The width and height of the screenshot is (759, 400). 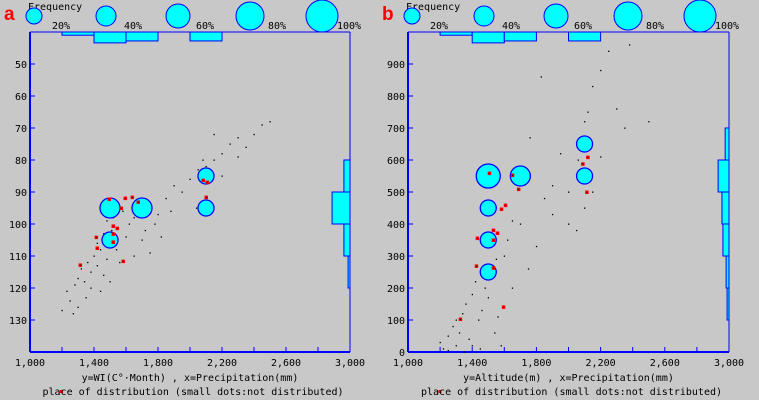 What do you see at coordinates (21, 129) in the screenshot?
I see `y-tick-label: 70` at bounding box center [21, 129].